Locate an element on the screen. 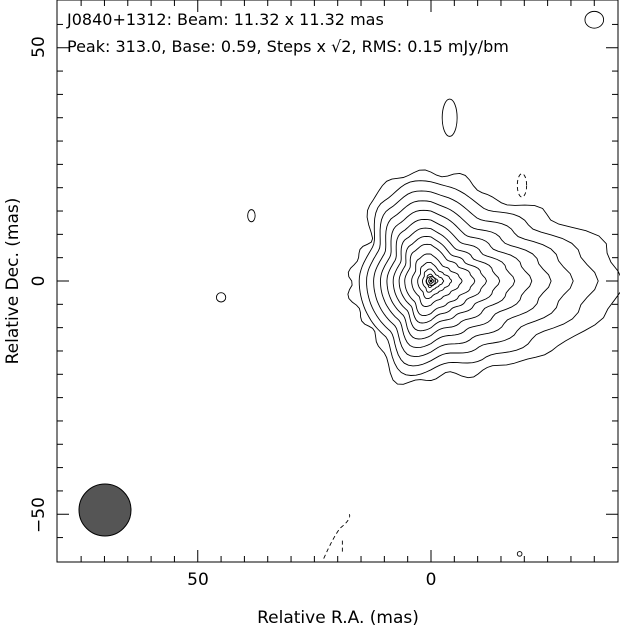 This screenshot has height=630, width=620. noise-blob-northeast is located at coordinates (522, 185).